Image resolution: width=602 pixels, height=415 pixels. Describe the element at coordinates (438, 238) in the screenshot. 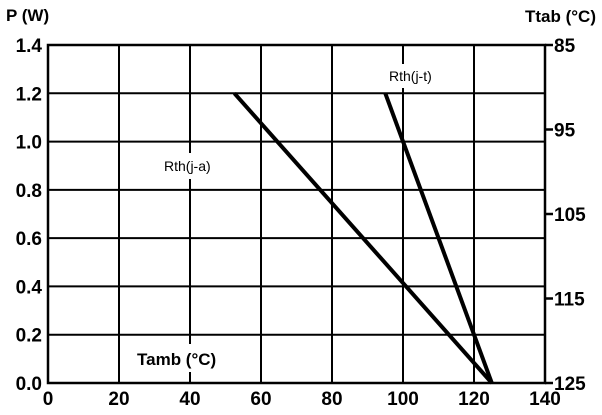

I see `series-line` at that location.